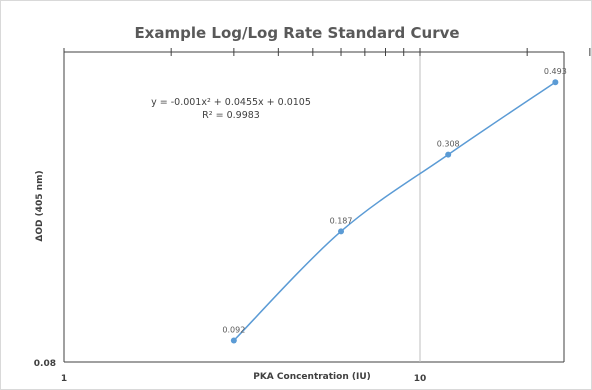  What do you see at coordinates (312, 377) in the screenshot?
I see `x-axis-label: PKA Concentration (IU)` at bounding box center [312, 377].